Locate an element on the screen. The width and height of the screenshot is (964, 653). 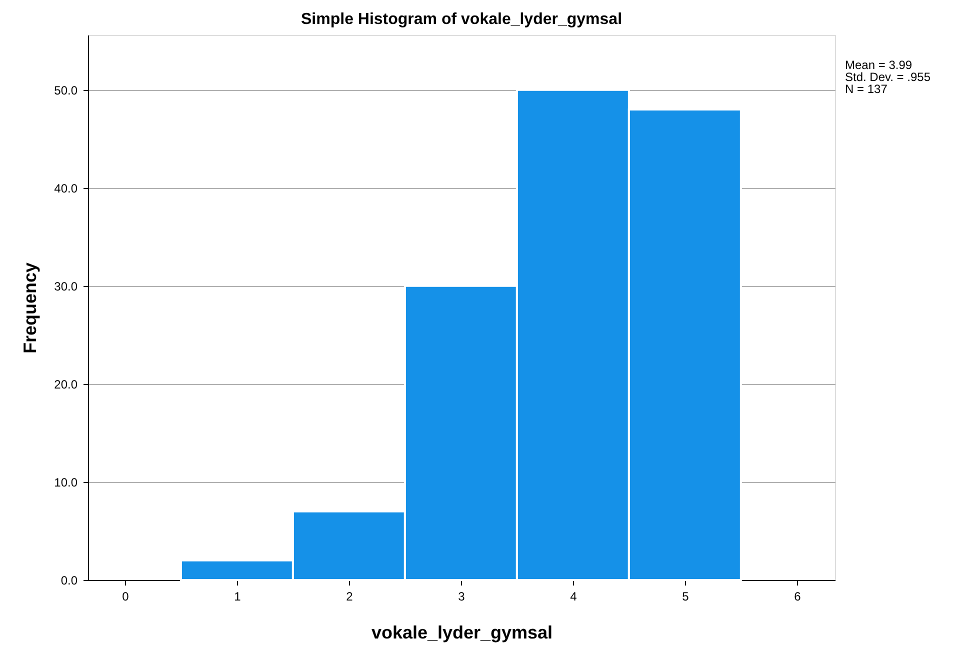
x-tick-label: 4 is located at coordinates (574, 597).